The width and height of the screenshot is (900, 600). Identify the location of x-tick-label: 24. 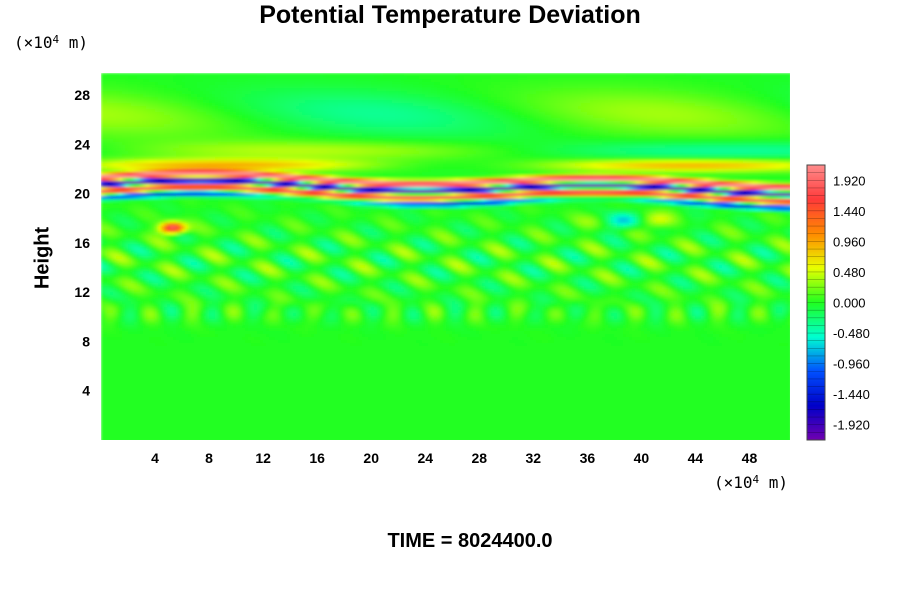
(425, 458).